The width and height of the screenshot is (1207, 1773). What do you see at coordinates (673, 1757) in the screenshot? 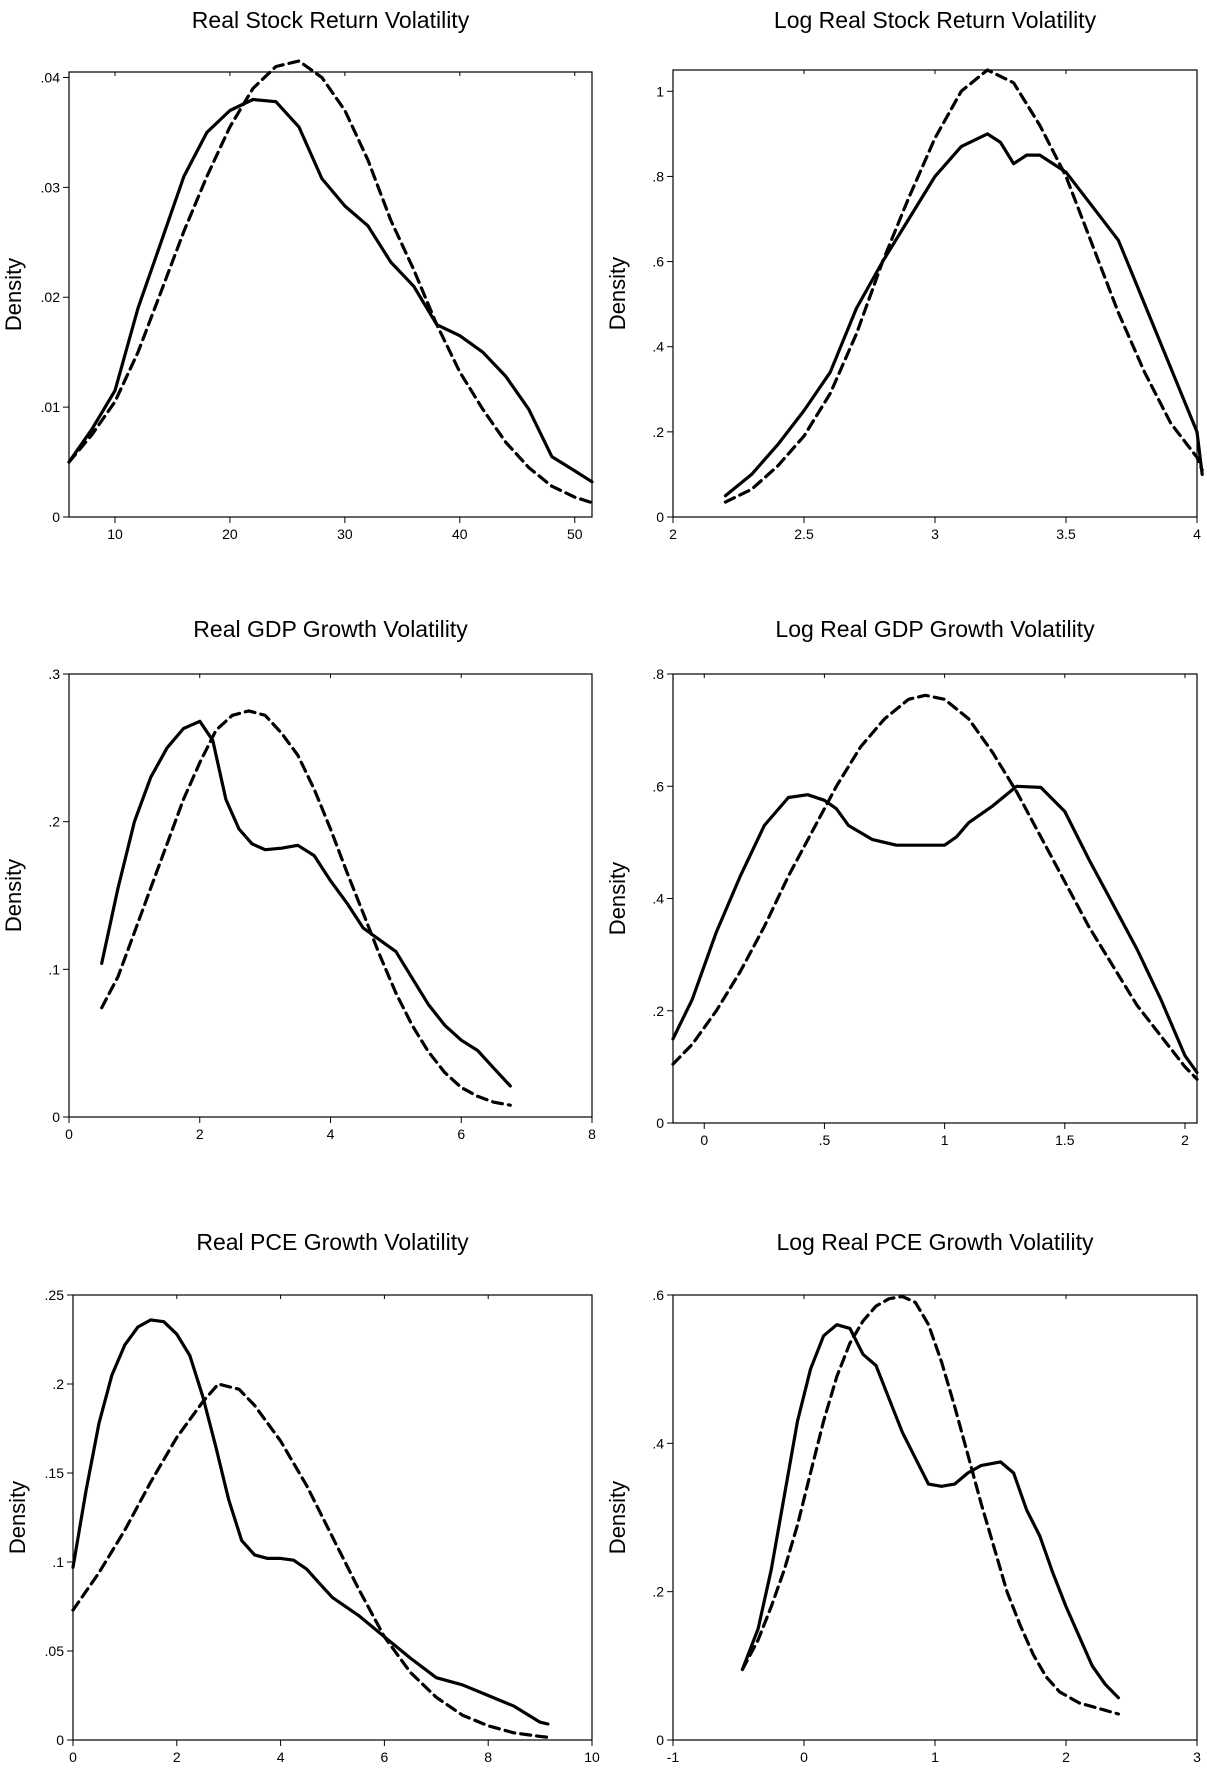
I see `x-tick-label: -1` at bounding box center [673, 1757].